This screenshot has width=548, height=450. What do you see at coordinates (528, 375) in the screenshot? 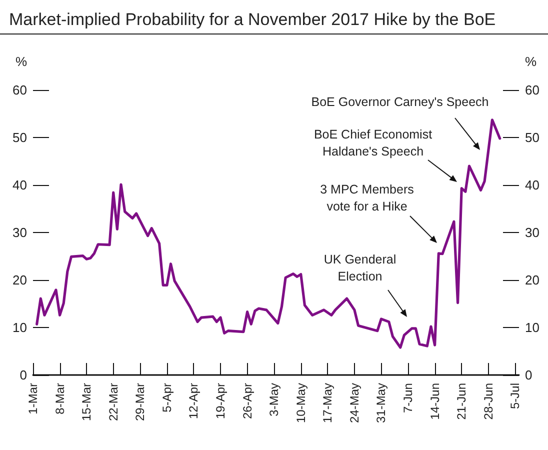
I see `y2-tick-label: 0` at bounding box center [528, 375].